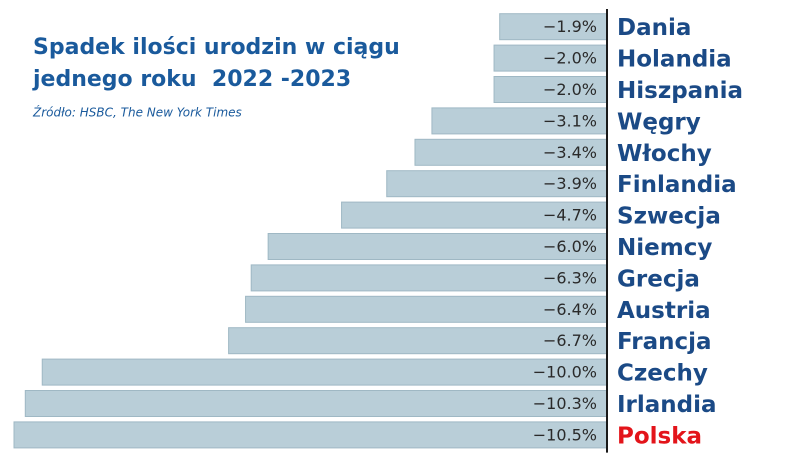 Image resolution: width=800 pixels, height=464 pixels. I want to click on category-label: Szwecja, so click(669, 217).